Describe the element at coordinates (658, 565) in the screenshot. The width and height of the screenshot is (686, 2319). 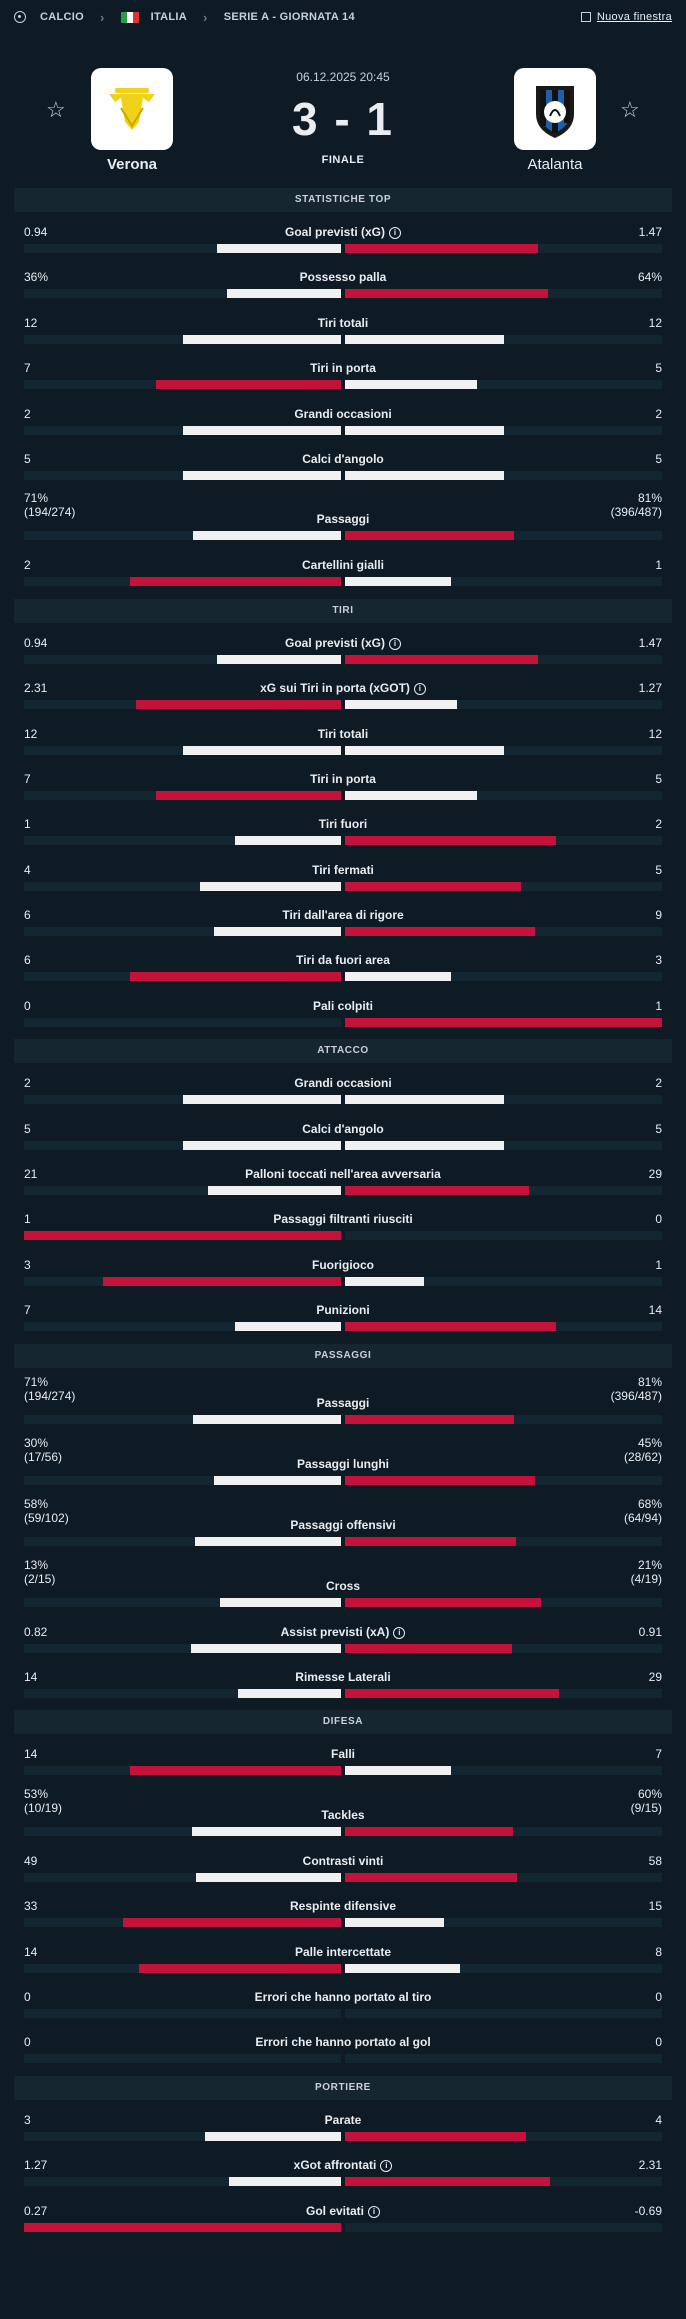
I see `away-value-text: 1` at that location.